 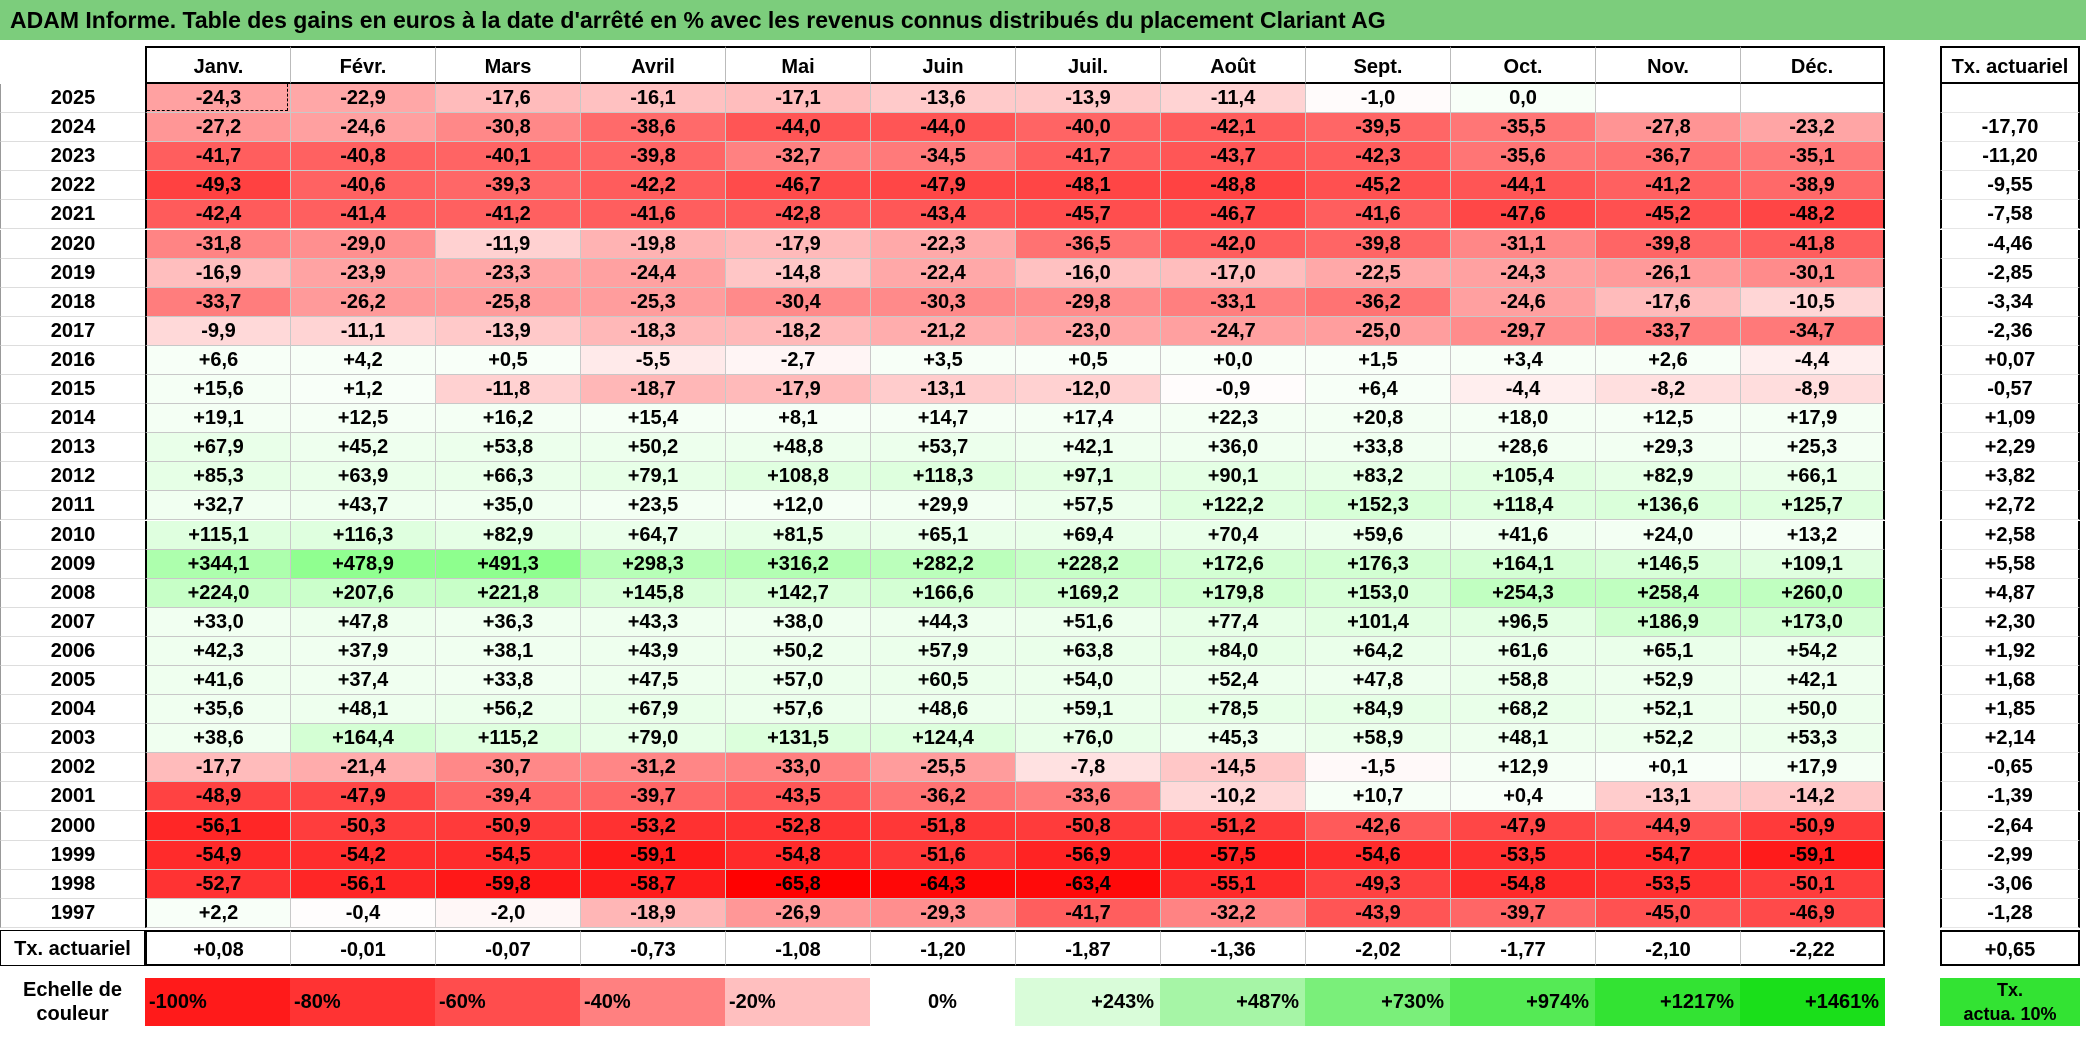 What do you see at coordinates (1667, 302) in the screenshot?
I see `value-cell: -17,6` at bounding box center [1667, 302].